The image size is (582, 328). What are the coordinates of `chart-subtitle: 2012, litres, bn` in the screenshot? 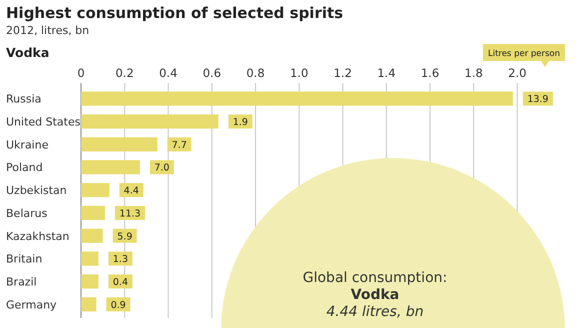 It's located at (48, 30).